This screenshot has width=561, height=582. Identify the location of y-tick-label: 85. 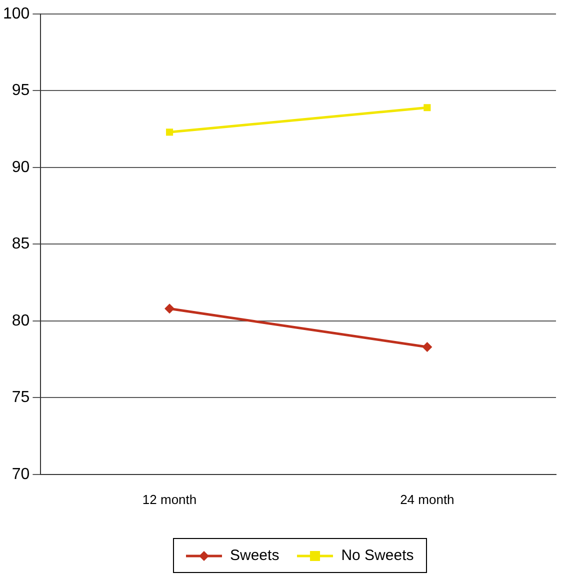
(21, 244).